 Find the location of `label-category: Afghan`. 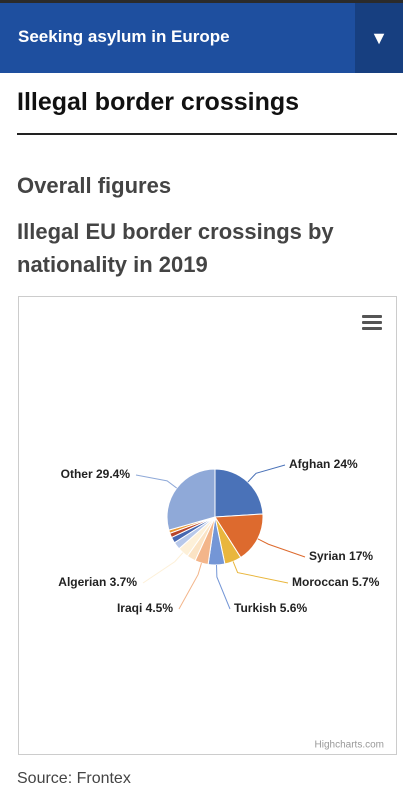

label-category: Afghan is located at coordinates (309, 464).